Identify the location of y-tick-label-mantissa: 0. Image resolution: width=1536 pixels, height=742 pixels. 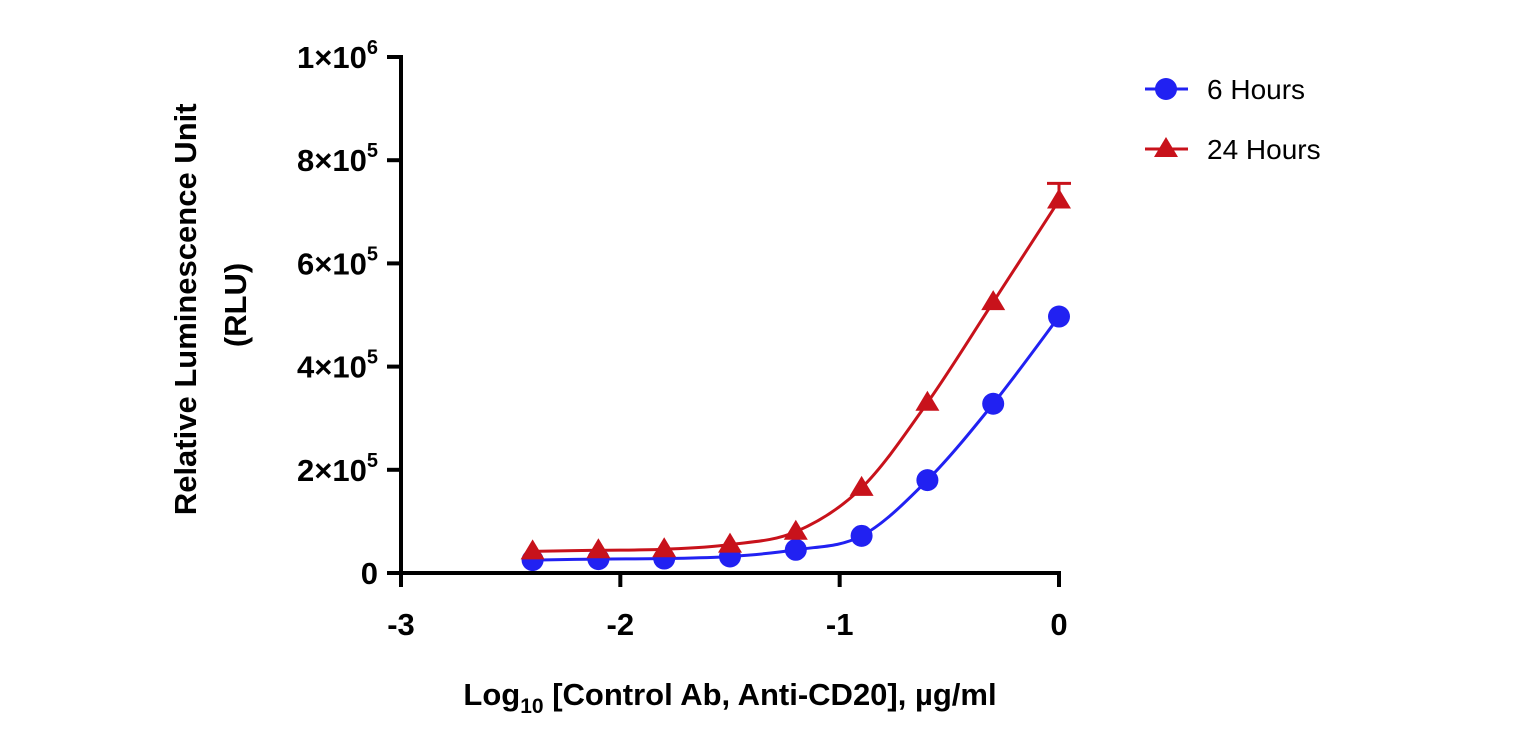
(369, 573).